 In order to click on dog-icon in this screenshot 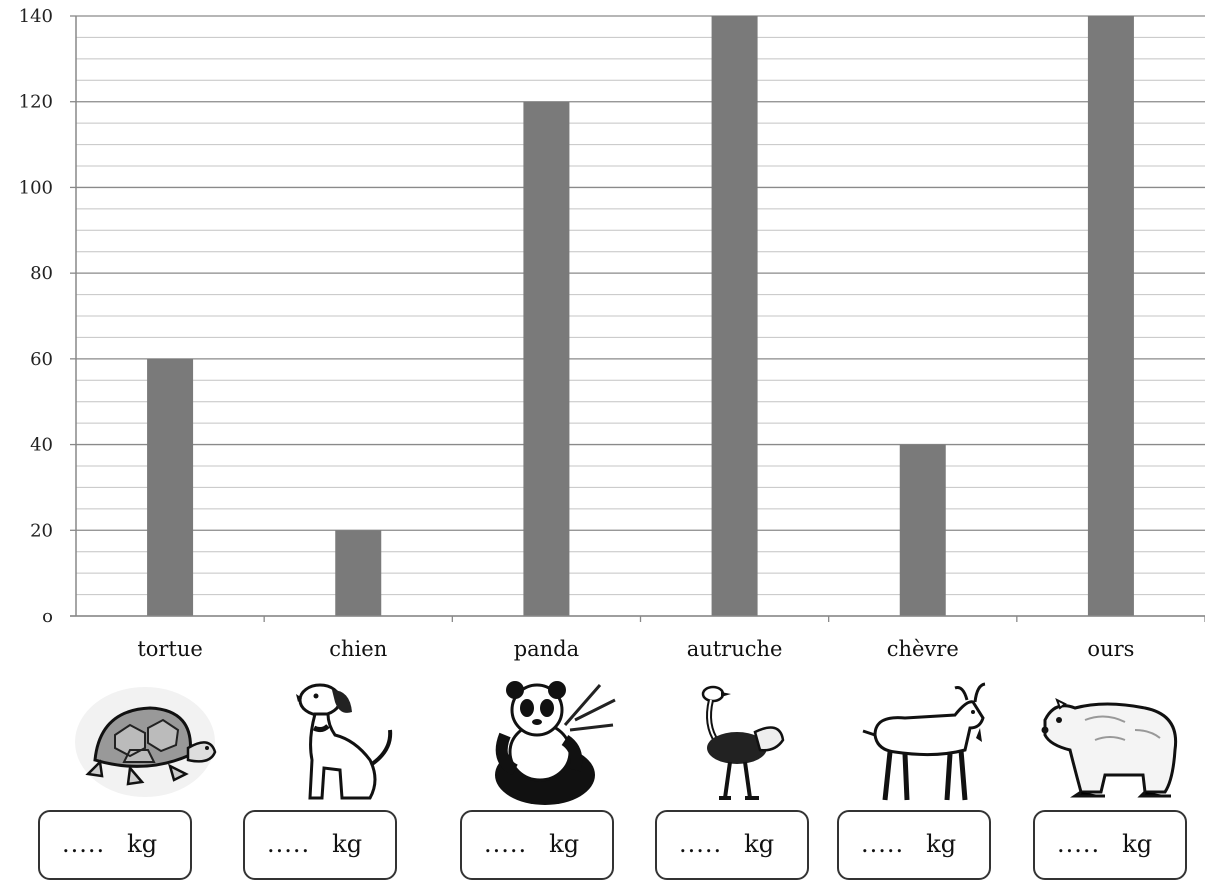, I will do `click(344, 741)`.